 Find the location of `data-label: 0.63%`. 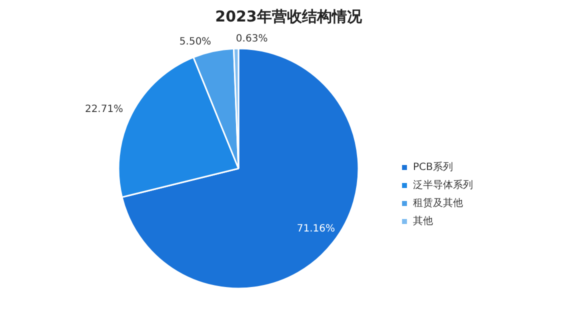

data-label: 0.63% is located at coordinates (252, 38).